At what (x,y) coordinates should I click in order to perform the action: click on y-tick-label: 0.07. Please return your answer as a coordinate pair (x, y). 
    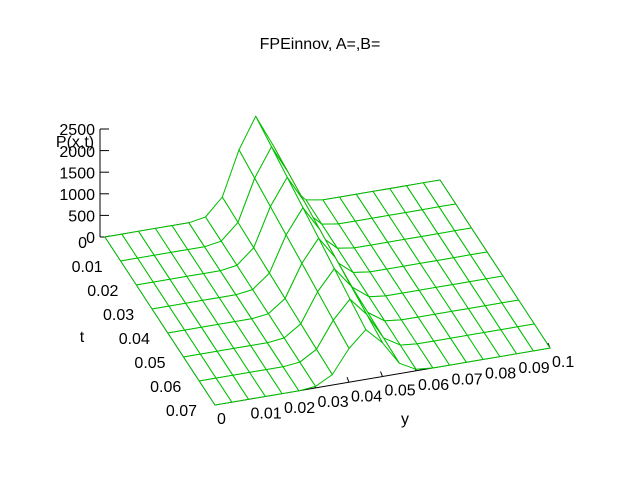
    Looking at the image, I should click on (181, 411).